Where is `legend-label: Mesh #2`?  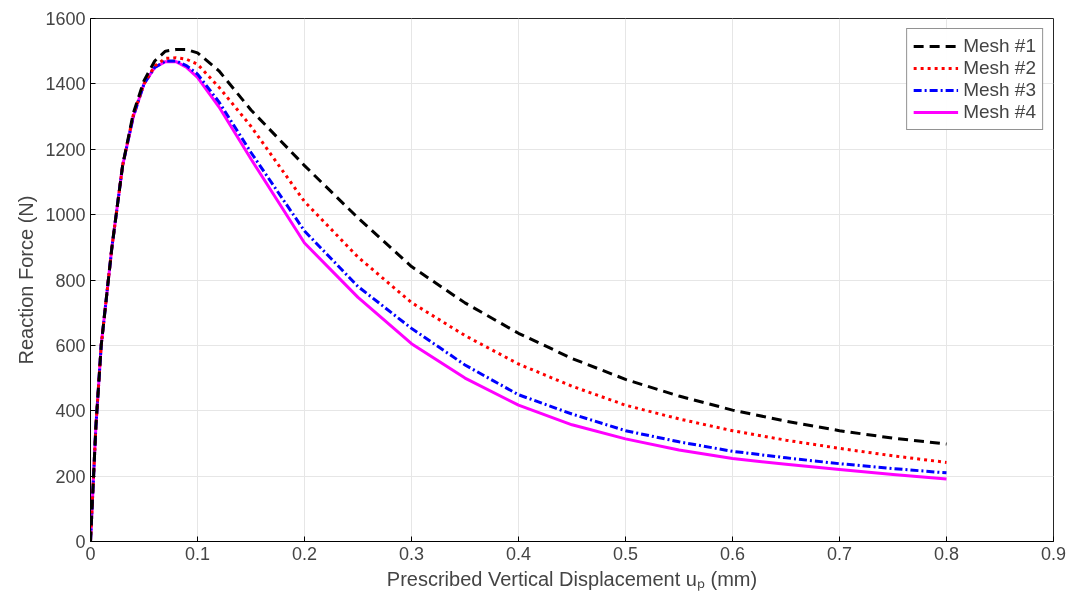
legend-label: Mesh #2 is located at coordinates (999, 68).